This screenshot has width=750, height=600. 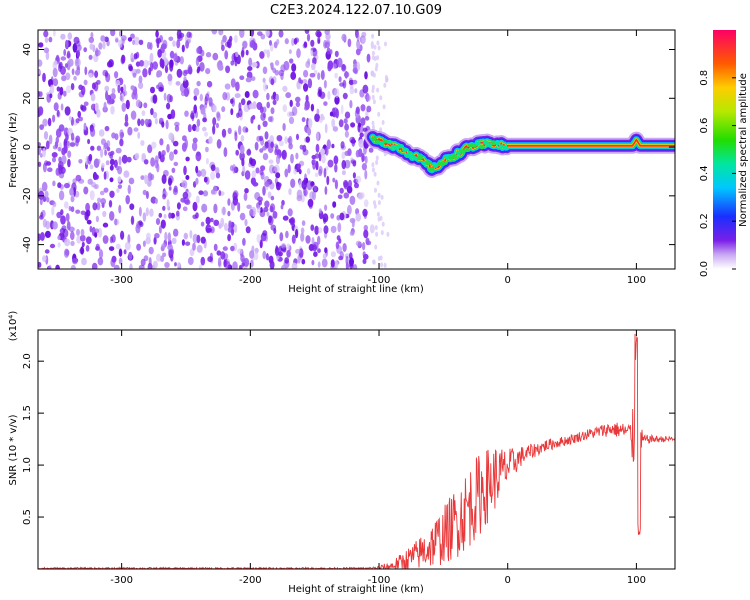 I want to click on y-tick-label: -20, so click(x=27, y=196).